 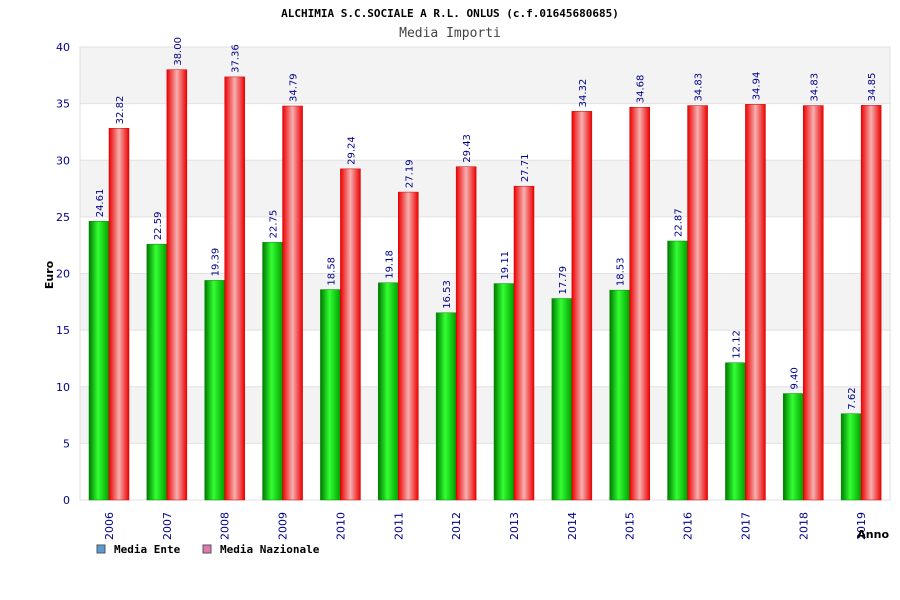 What do you see at coordinates (99, 361) in the screenshot?
I see `bar-media-ente-2006` at bounding box center [99, 361].